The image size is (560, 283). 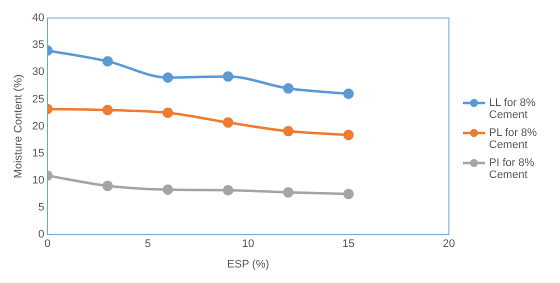 I want to click on y-axis-title: Moisture Content (%), so click(x=18, y=126).